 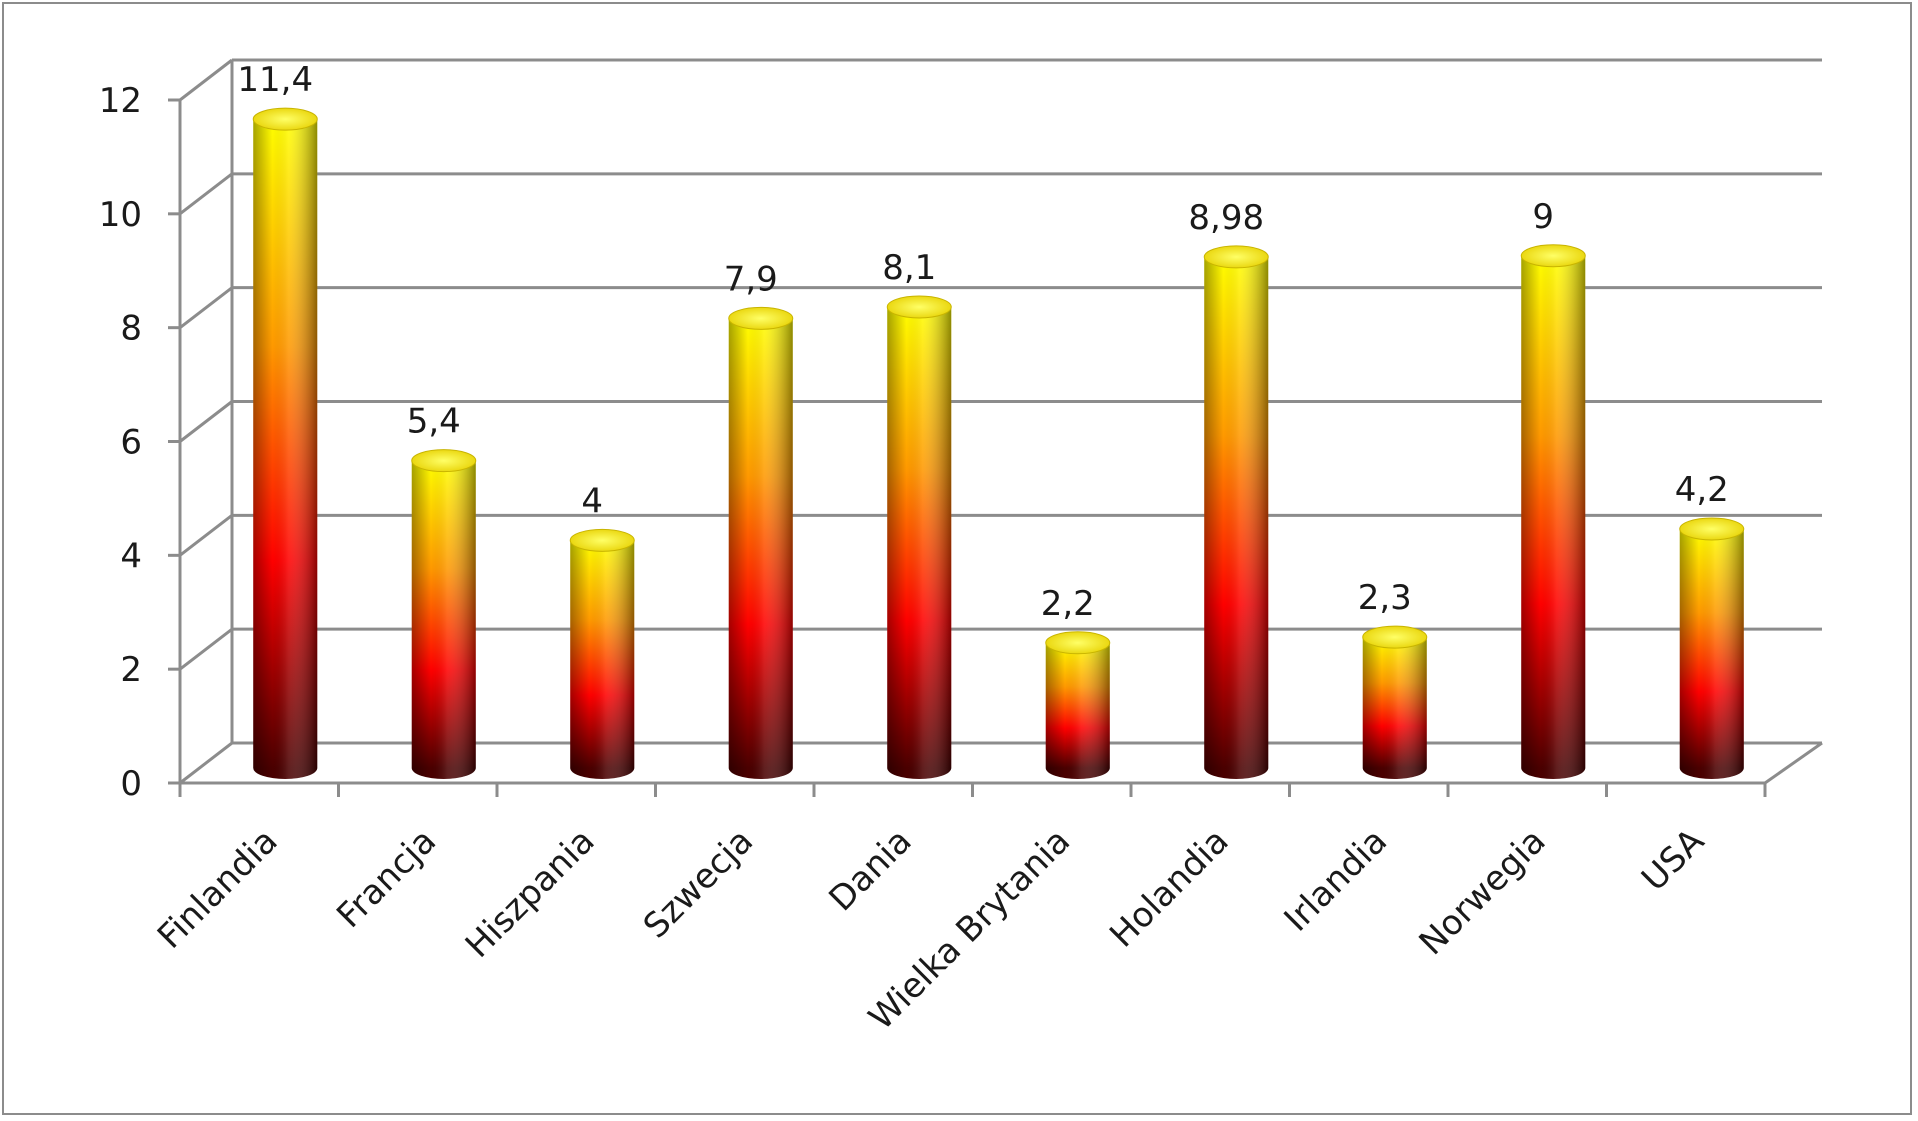 What do you see at coordinates (386, 878) in the screenshot?
I see `x-tick-label: Francja` at bounding box center [386, 878].